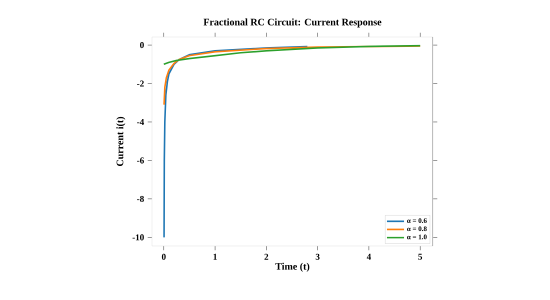 This screenshot has width=550, height=300. What do you see at coordinates (140, 83) in the screenshot?
I see `y-tick-label: -2` at bounding box center [140, 83].